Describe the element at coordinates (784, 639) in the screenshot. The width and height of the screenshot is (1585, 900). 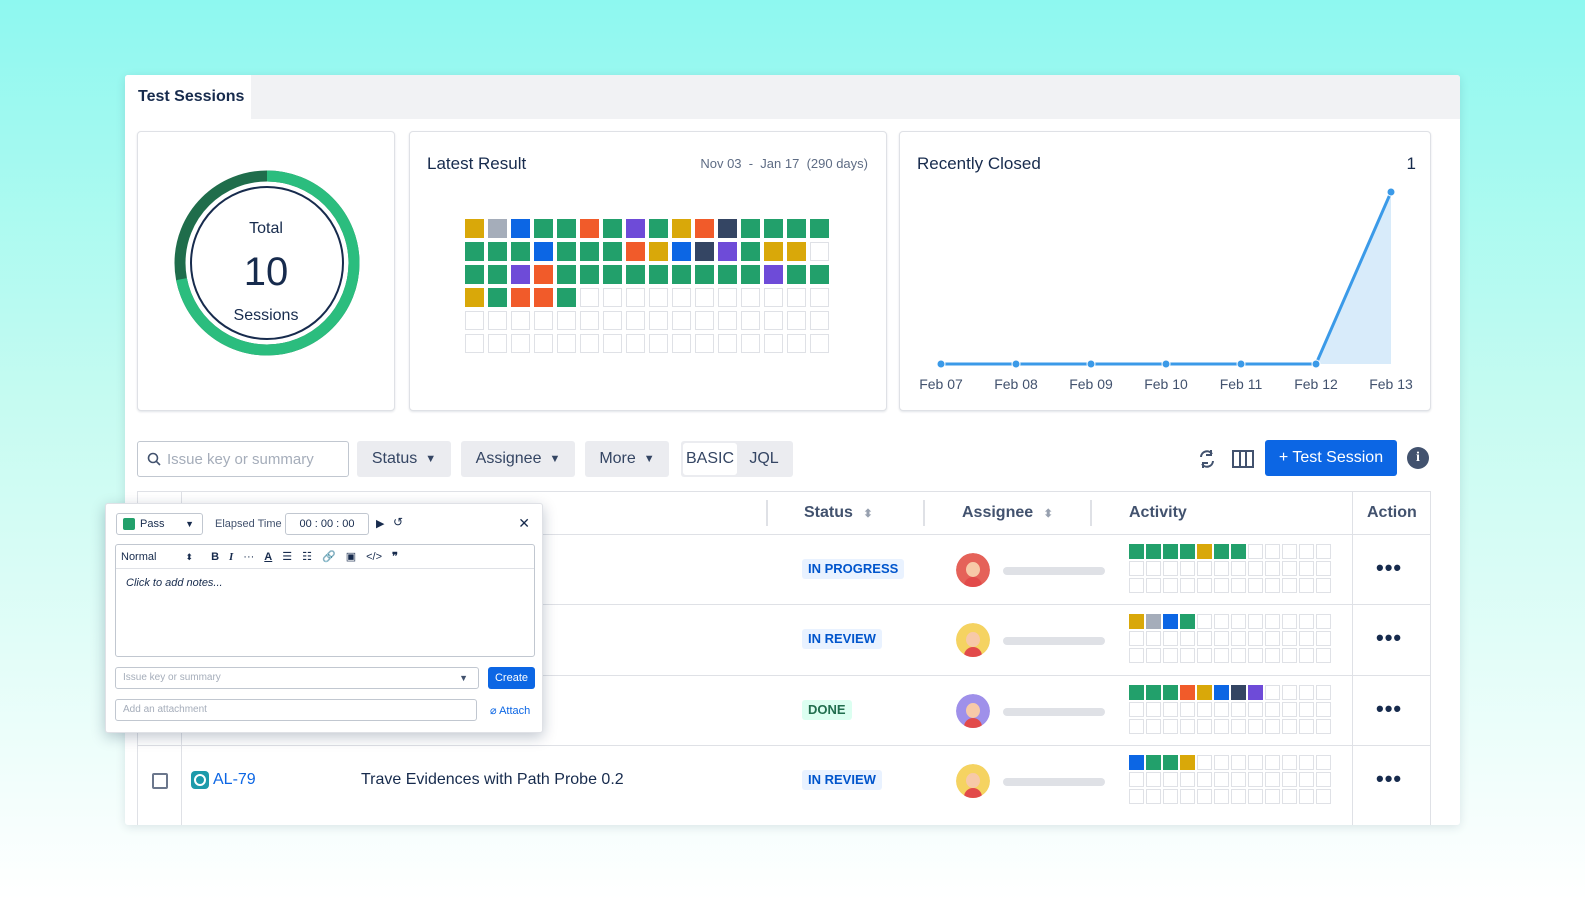
I see `table-row: IN REVIEW •••` at that location.